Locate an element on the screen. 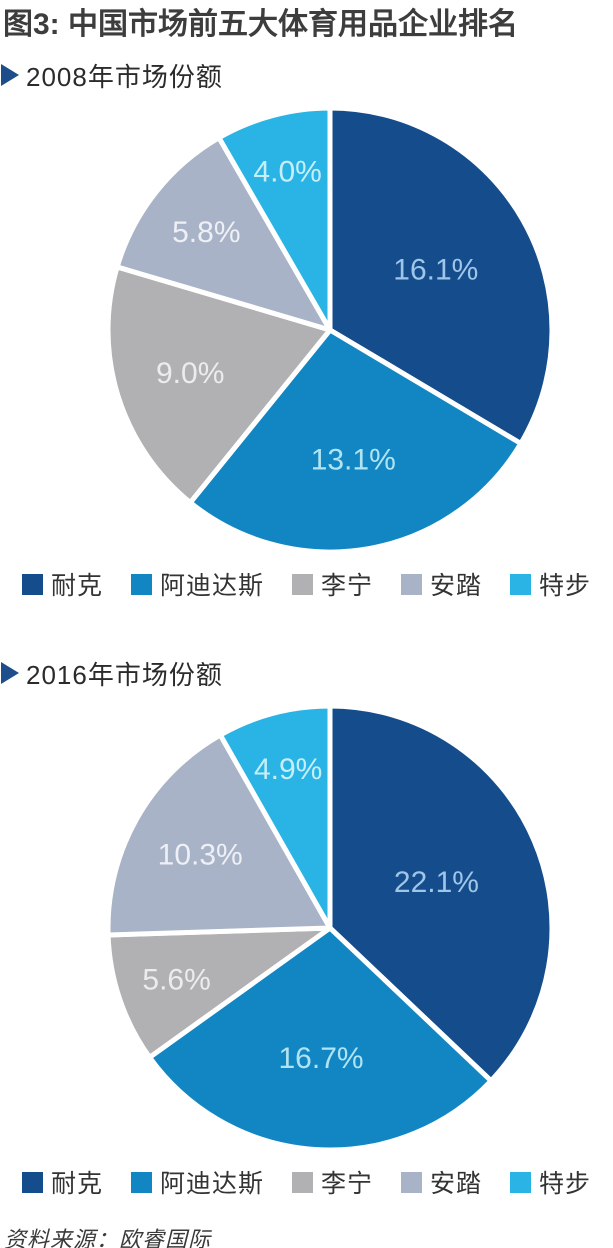  legend-2016: 耐克 阿迪达斯 李宁 安踏 特步 is located at coordinates (306, 1182).